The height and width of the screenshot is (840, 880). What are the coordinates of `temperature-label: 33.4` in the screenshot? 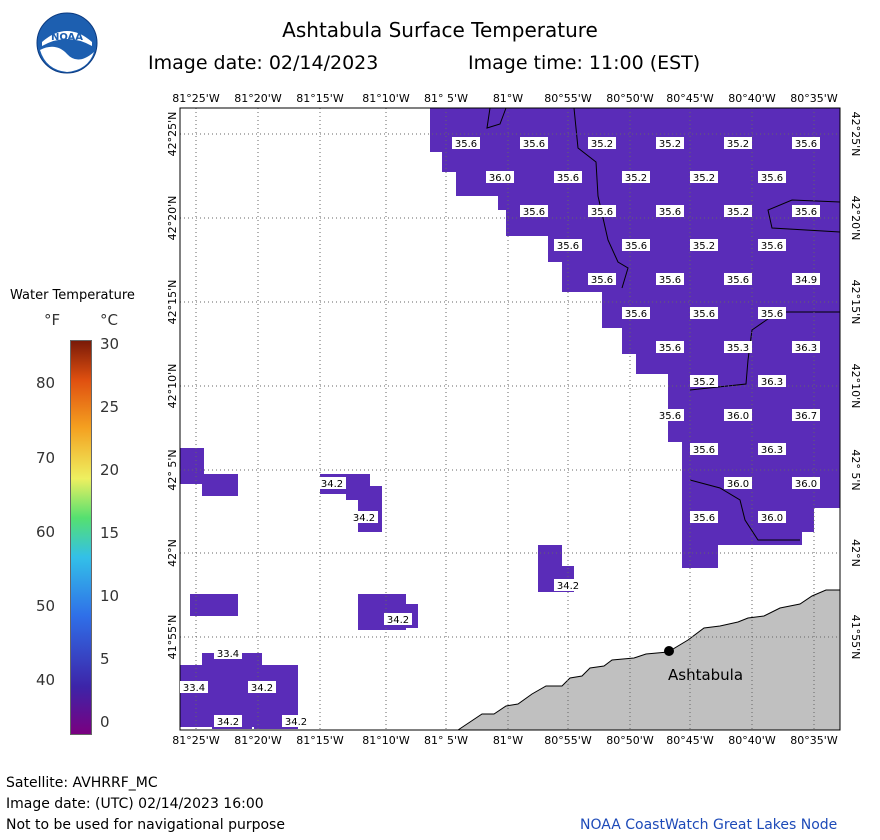 It's located at (194, 688).